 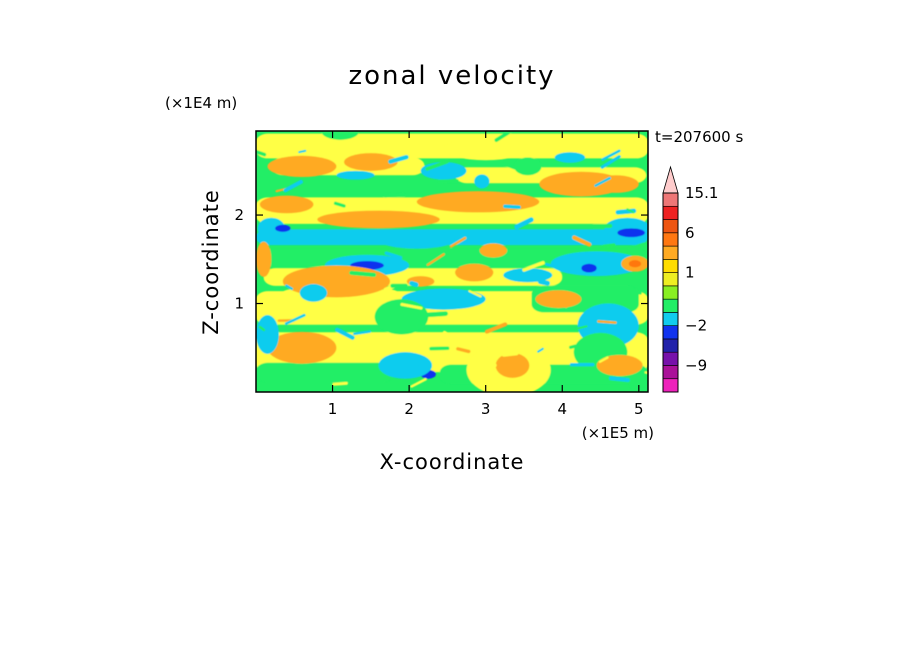 What do you see at coordinates (401, 343) in the screenshot?
I see `field-band` at bounding box center [401, 343].